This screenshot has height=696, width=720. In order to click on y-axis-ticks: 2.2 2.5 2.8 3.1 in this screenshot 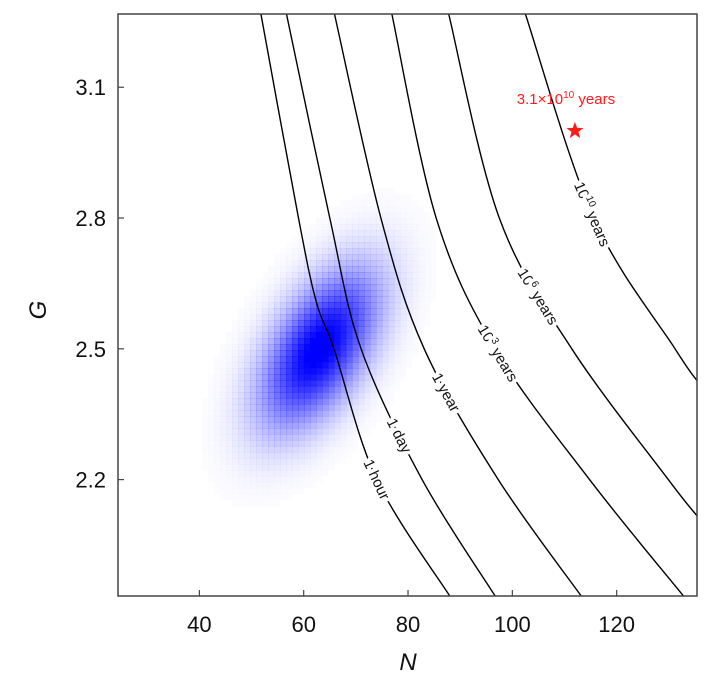, I will do `click(99, 284)`.